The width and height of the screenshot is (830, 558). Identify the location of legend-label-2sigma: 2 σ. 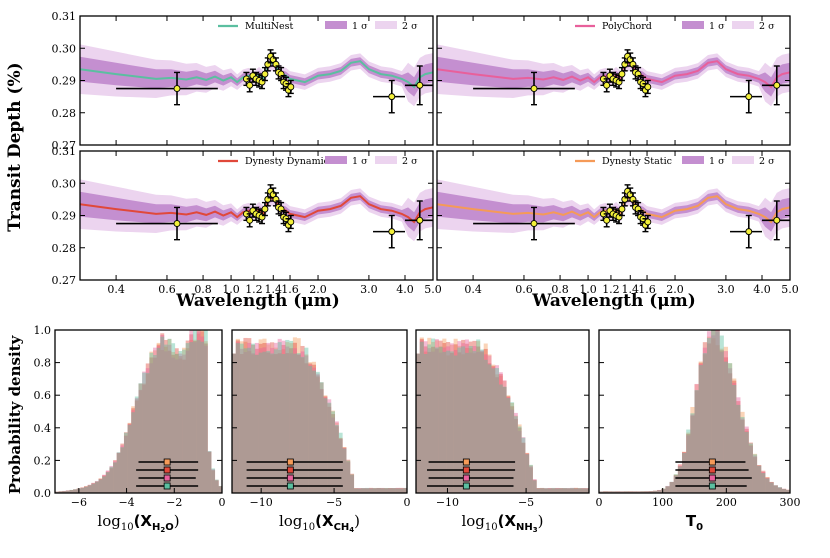
(767, 26).